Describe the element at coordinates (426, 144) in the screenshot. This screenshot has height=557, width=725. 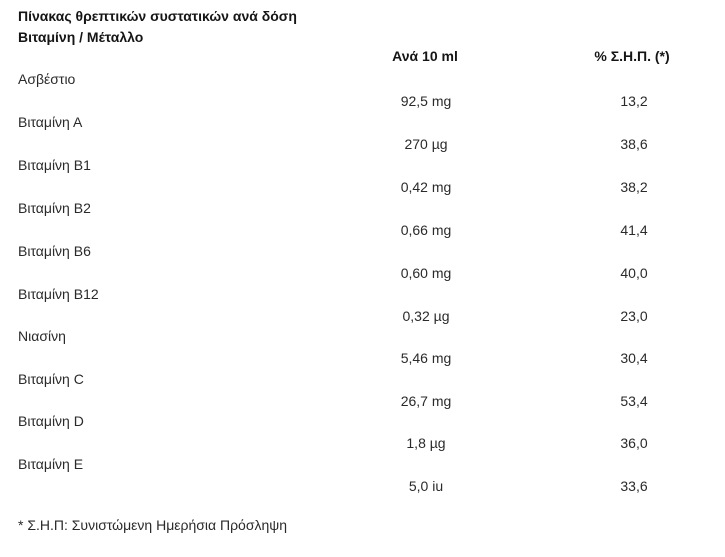
I see `nutrient-amount: 270 µg` at that location.